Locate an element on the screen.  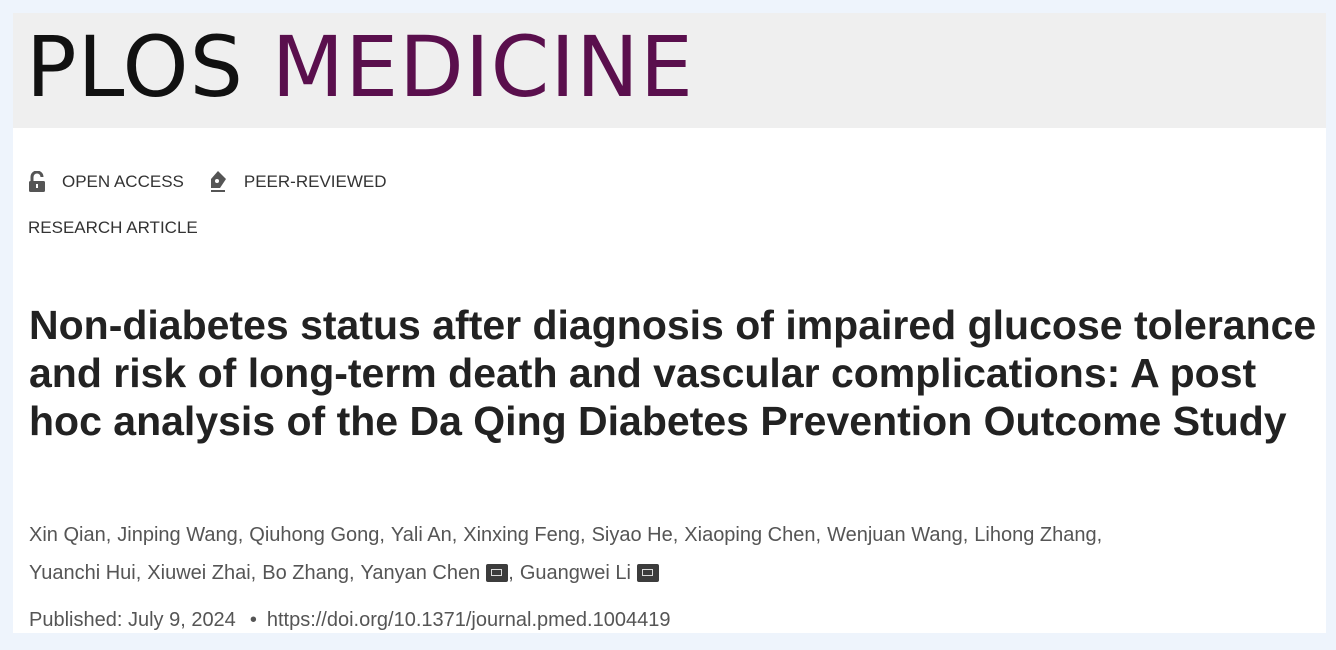
author-name: Xiuwei Zhai, is located at coordinates (202, 573).